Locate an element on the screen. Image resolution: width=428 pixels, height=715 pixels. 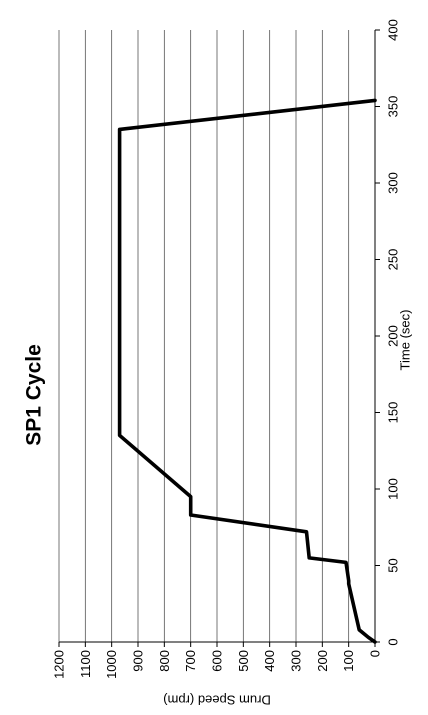
x-tick-label-150: 150 is located at coordinates (393, 413).